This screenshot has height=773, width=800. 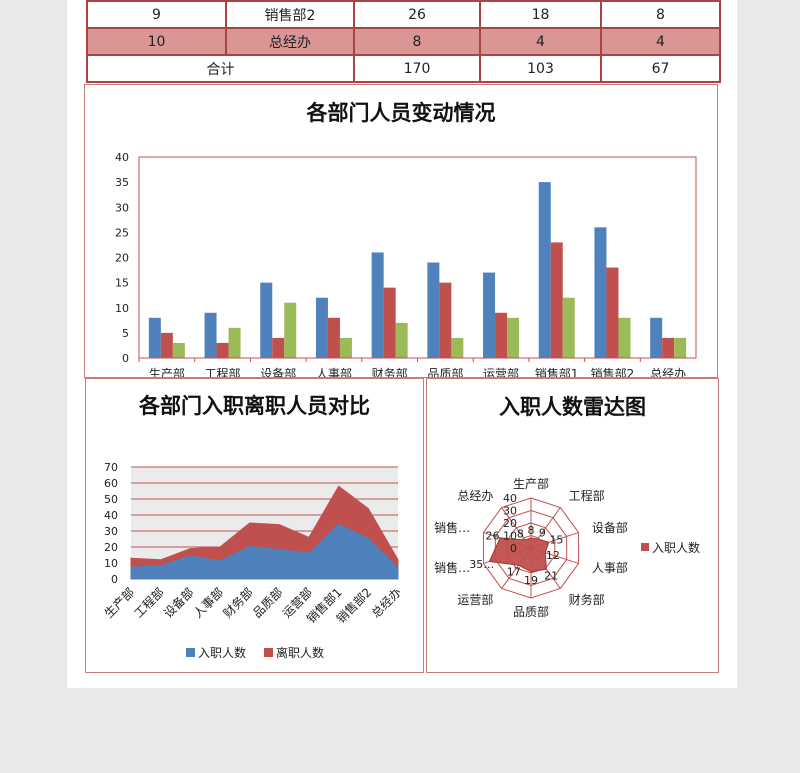 I want to click on x-tick-label: 运营部, so click(x=501, y=371).